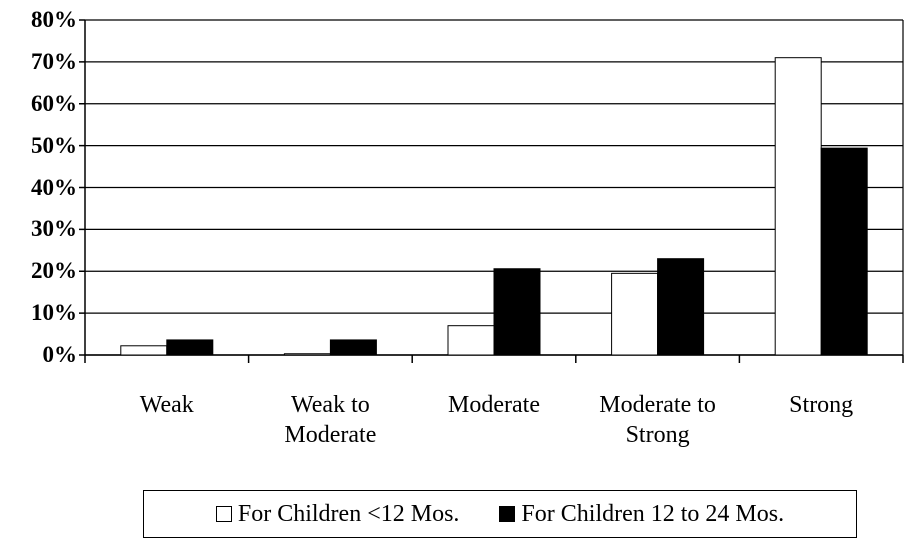  I want to click on y-tick-label: 20%, so click(54, 271).